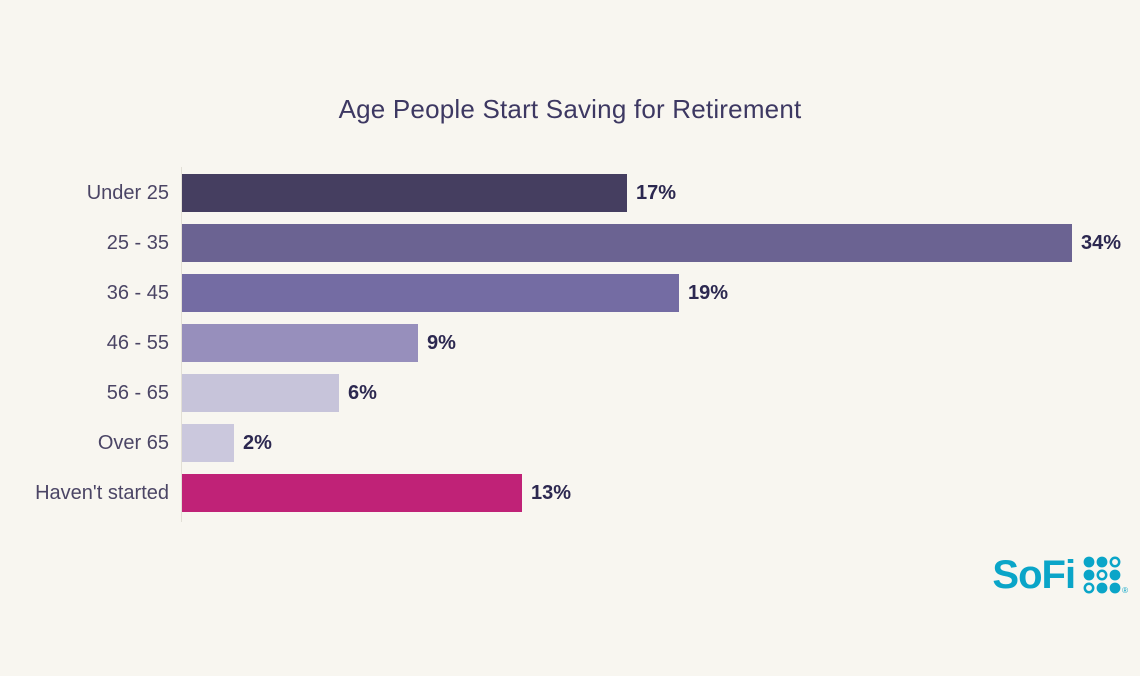 The image size is (1140, 676). Describe the element at coordinates (133, 442) in the screenshot. I see `category-label: Over 65` at that location.